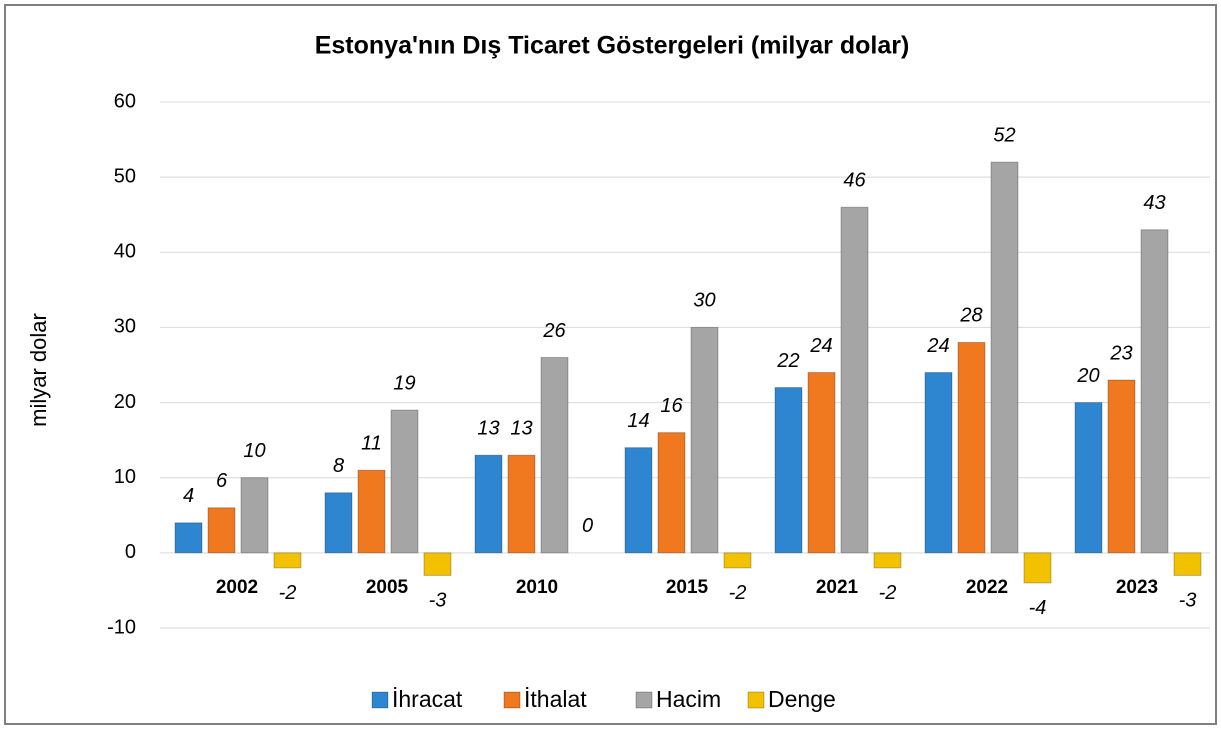 The height and width of the screenshot is (729, 1221). I want to click on x-tick-label: 2023, so click(1137, 587).